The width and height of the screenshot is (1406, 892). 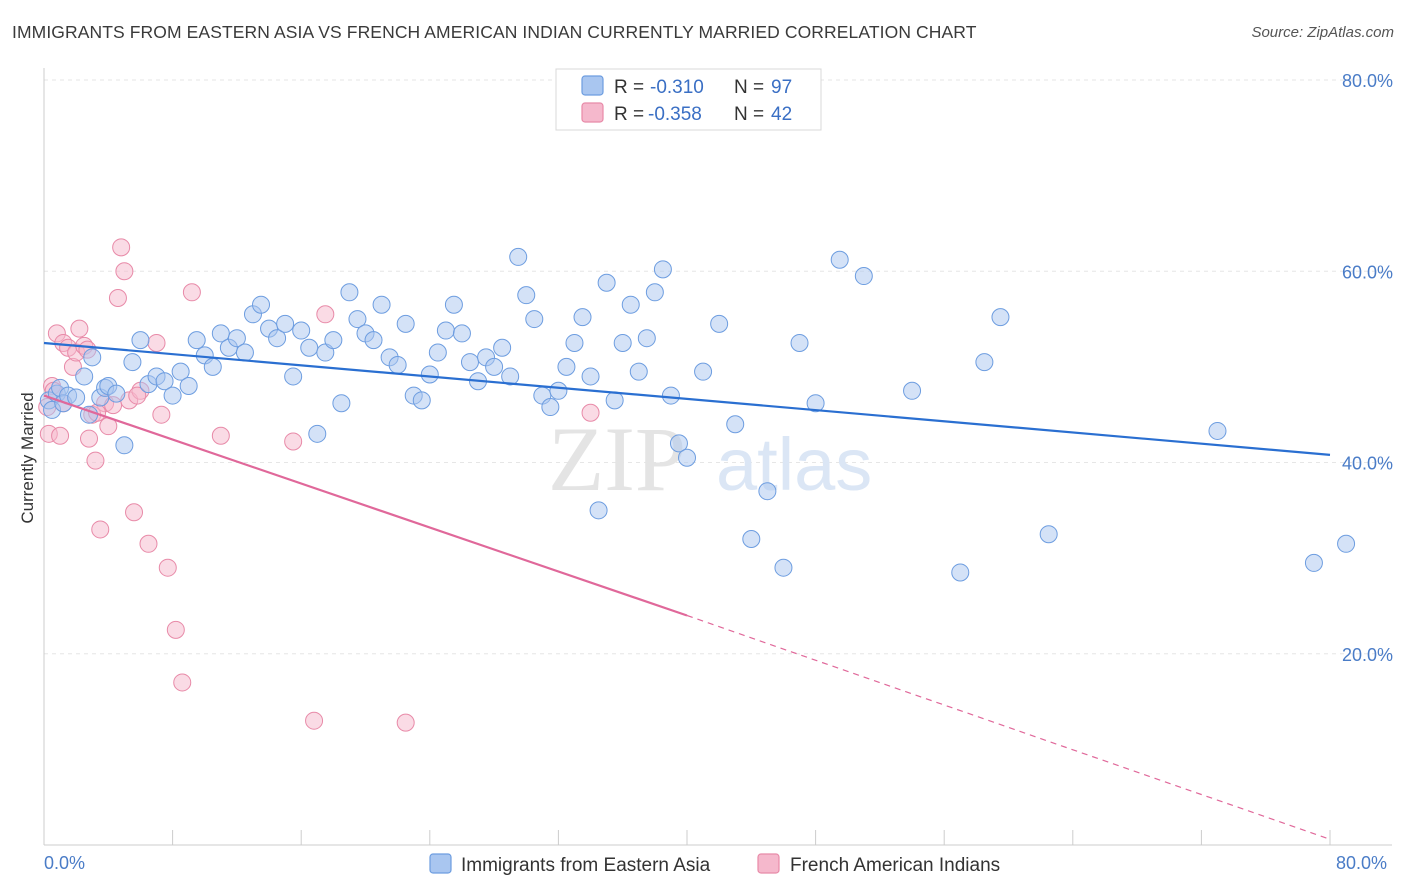 What do you see at coordinates (1367, 368) in the screenshot?
I see `y-tick-labels: 20.0% 40.0% 60.0% 80.0%` at bounding box center [1367, 368].